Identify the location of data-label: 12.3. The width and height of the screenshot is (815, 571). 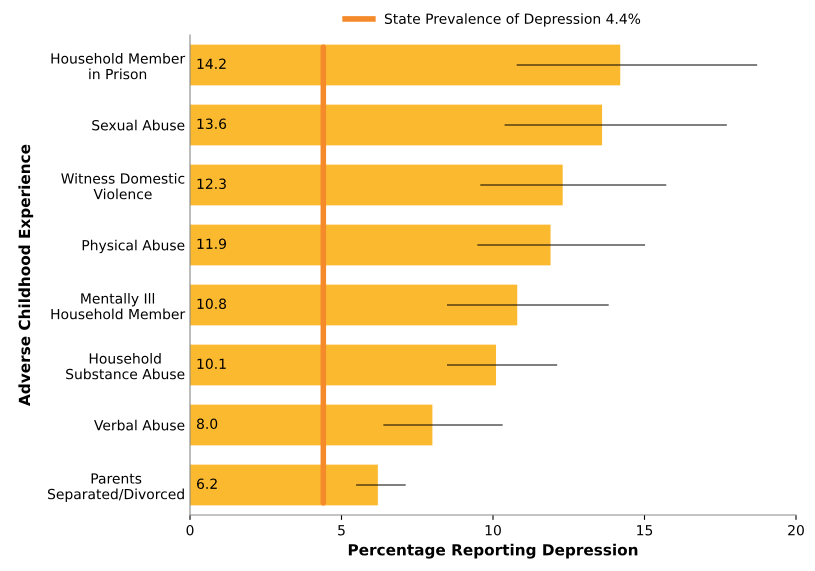
(212, 184).